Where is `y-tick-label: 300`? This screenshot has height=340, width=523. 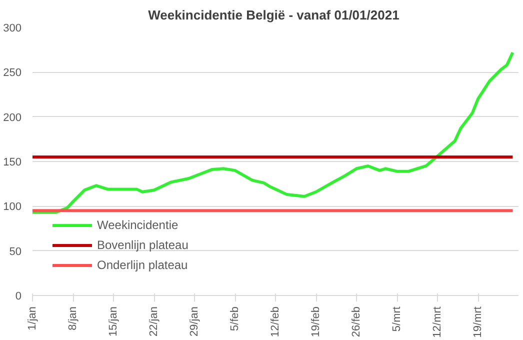
y-tick-label: 300 is located at coordinates (12, 28).